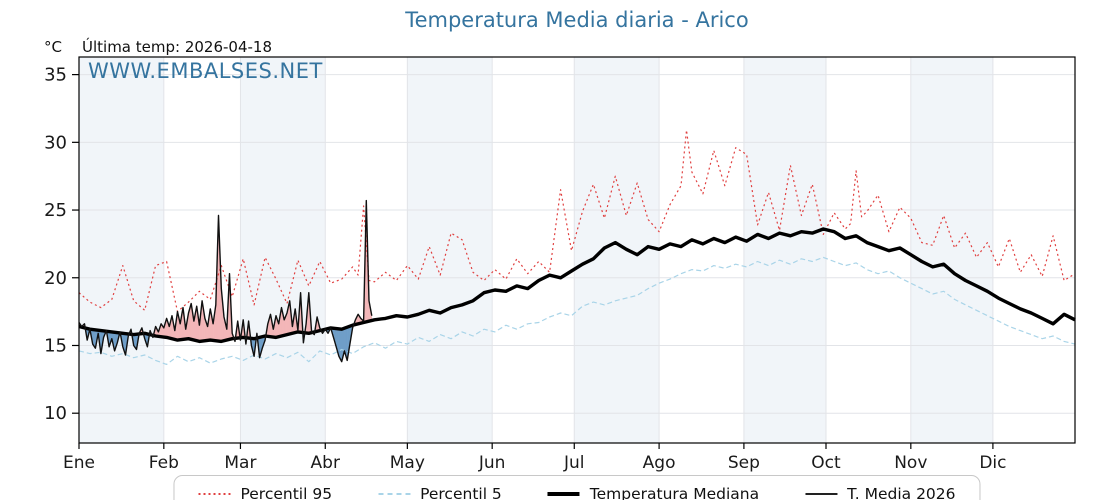 The image size is (1120, 500). I want to click on svg-text: Dic, so click(992, 463).